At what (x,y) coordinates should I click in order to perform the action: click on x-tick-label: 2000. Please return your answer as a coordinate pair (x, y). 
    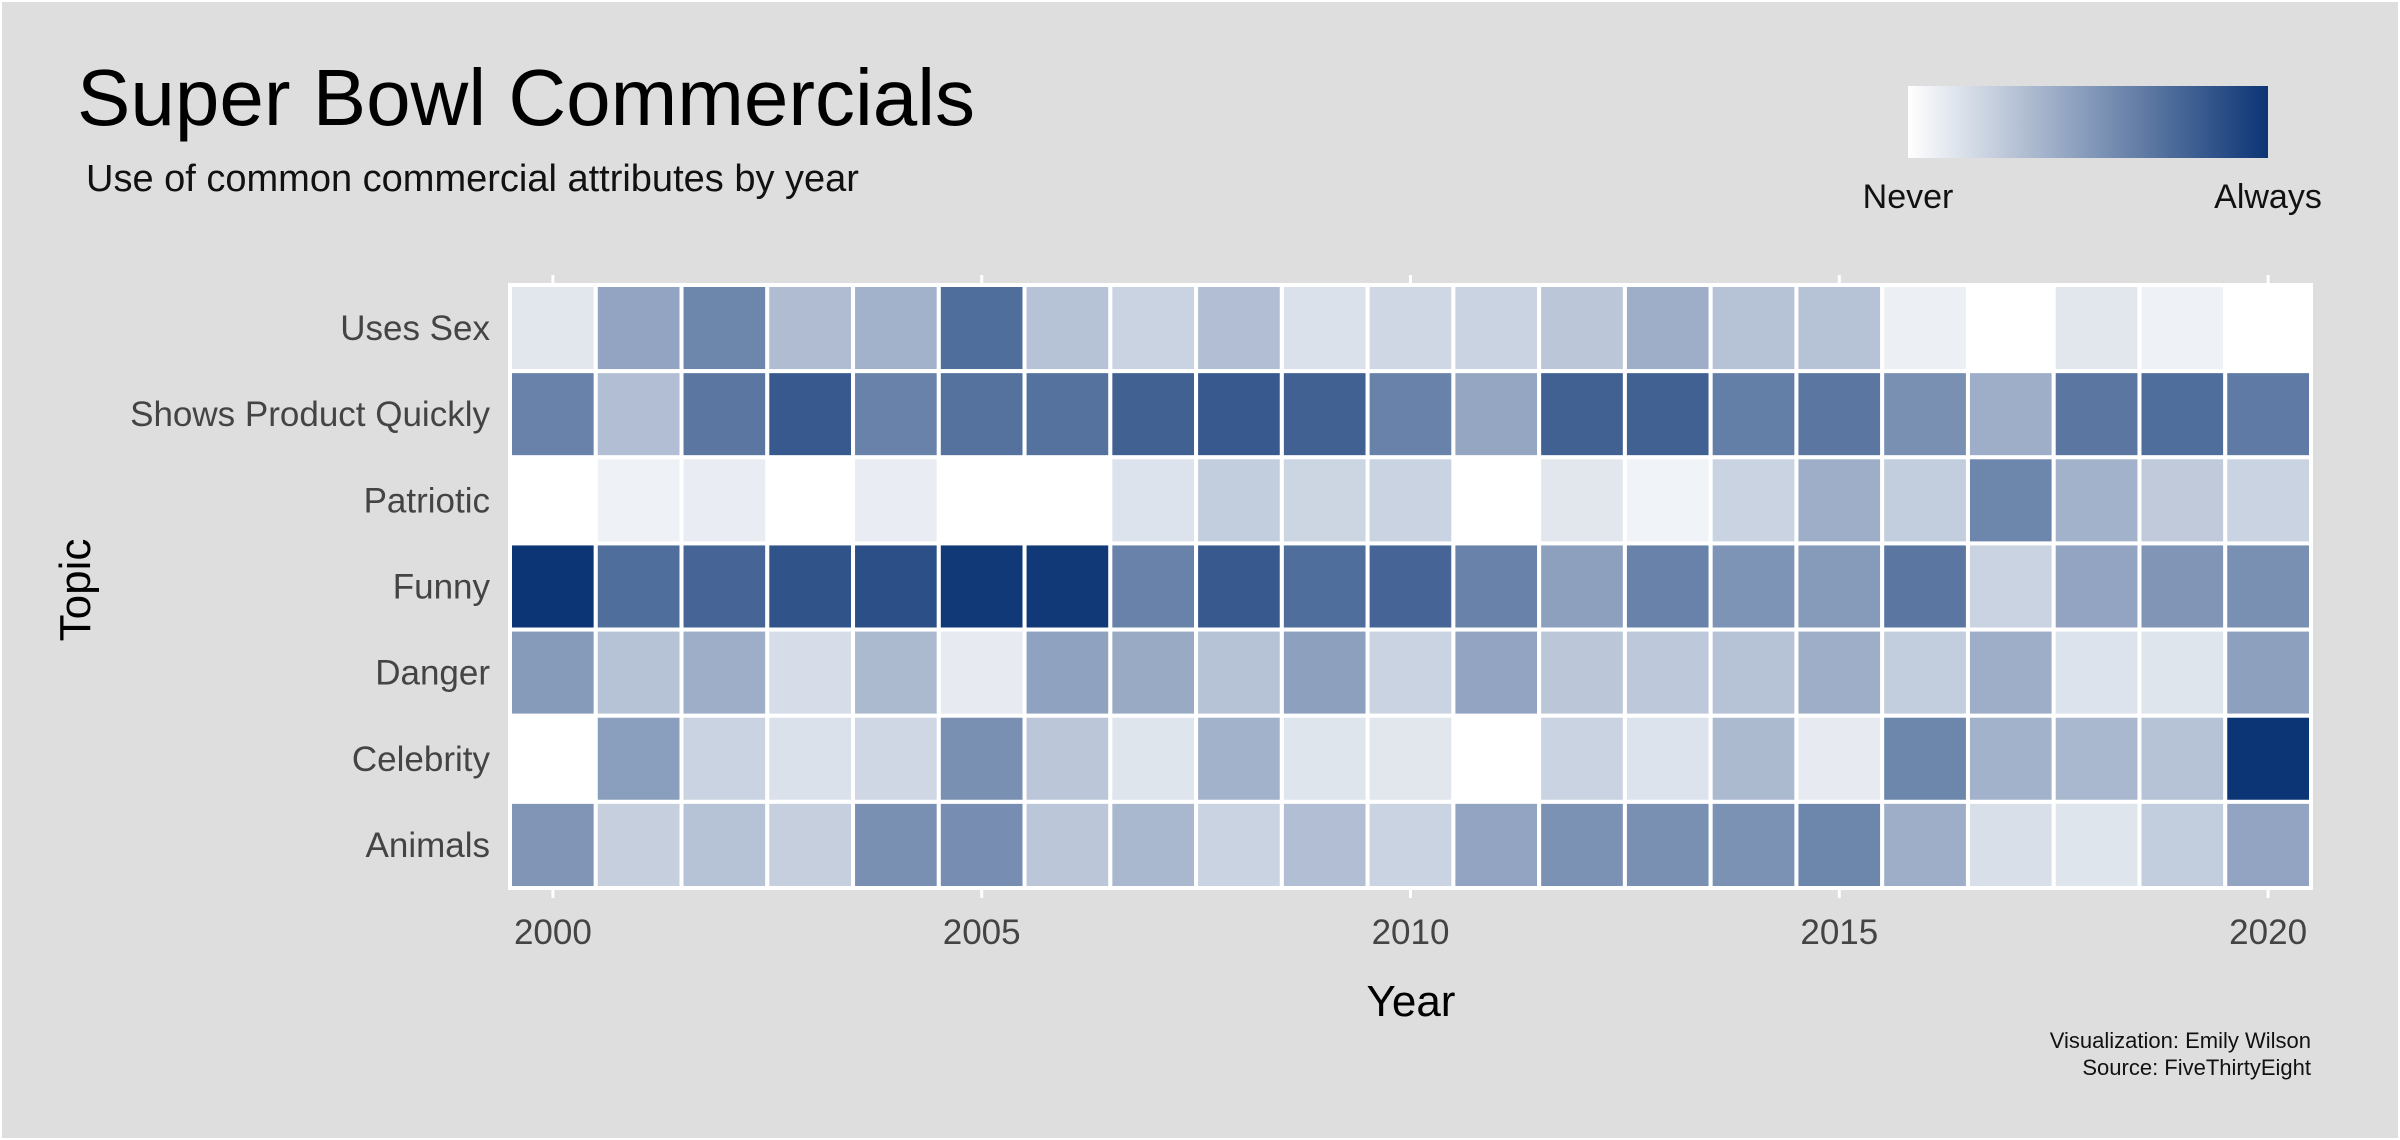
    Looking at the image, I should click on (553, 932).